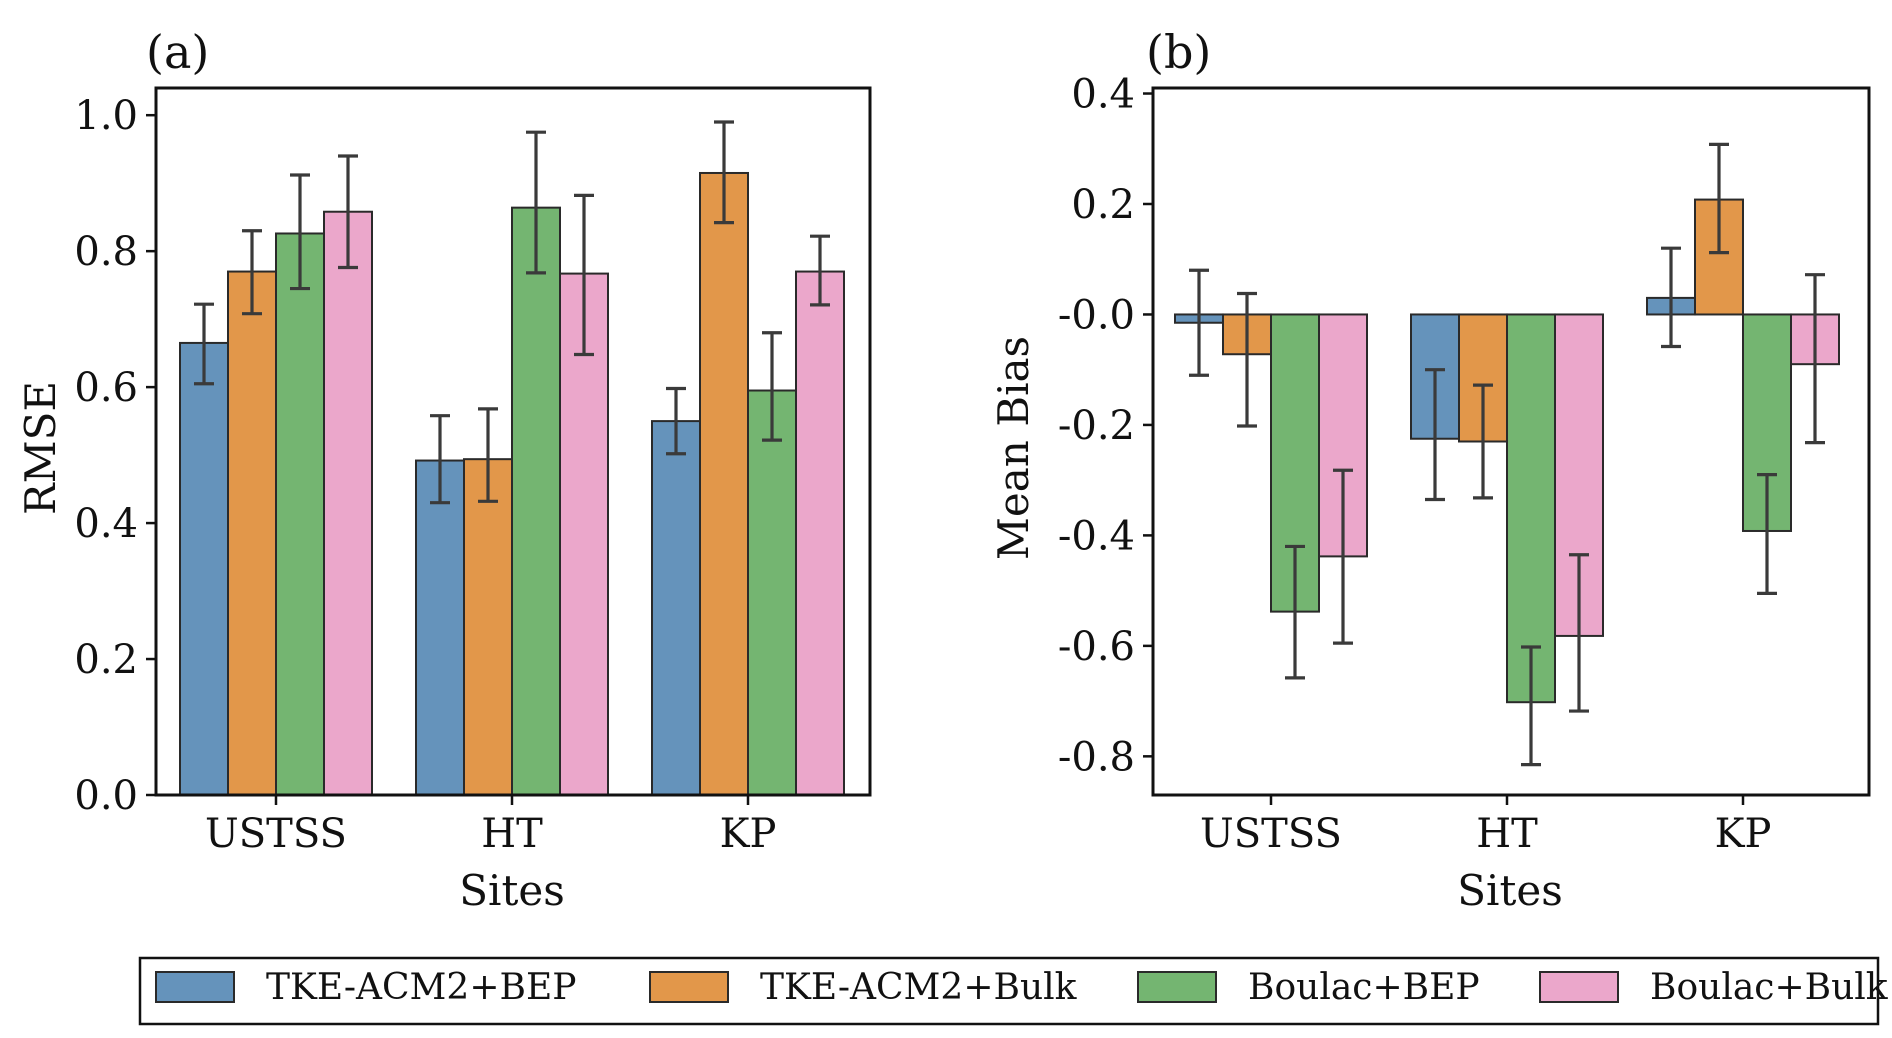  What do you see at coordinates (204, 568) in the screenshot?
I see `bar-ustss-tke-acm2-bep` at bounding box center [204, 568].